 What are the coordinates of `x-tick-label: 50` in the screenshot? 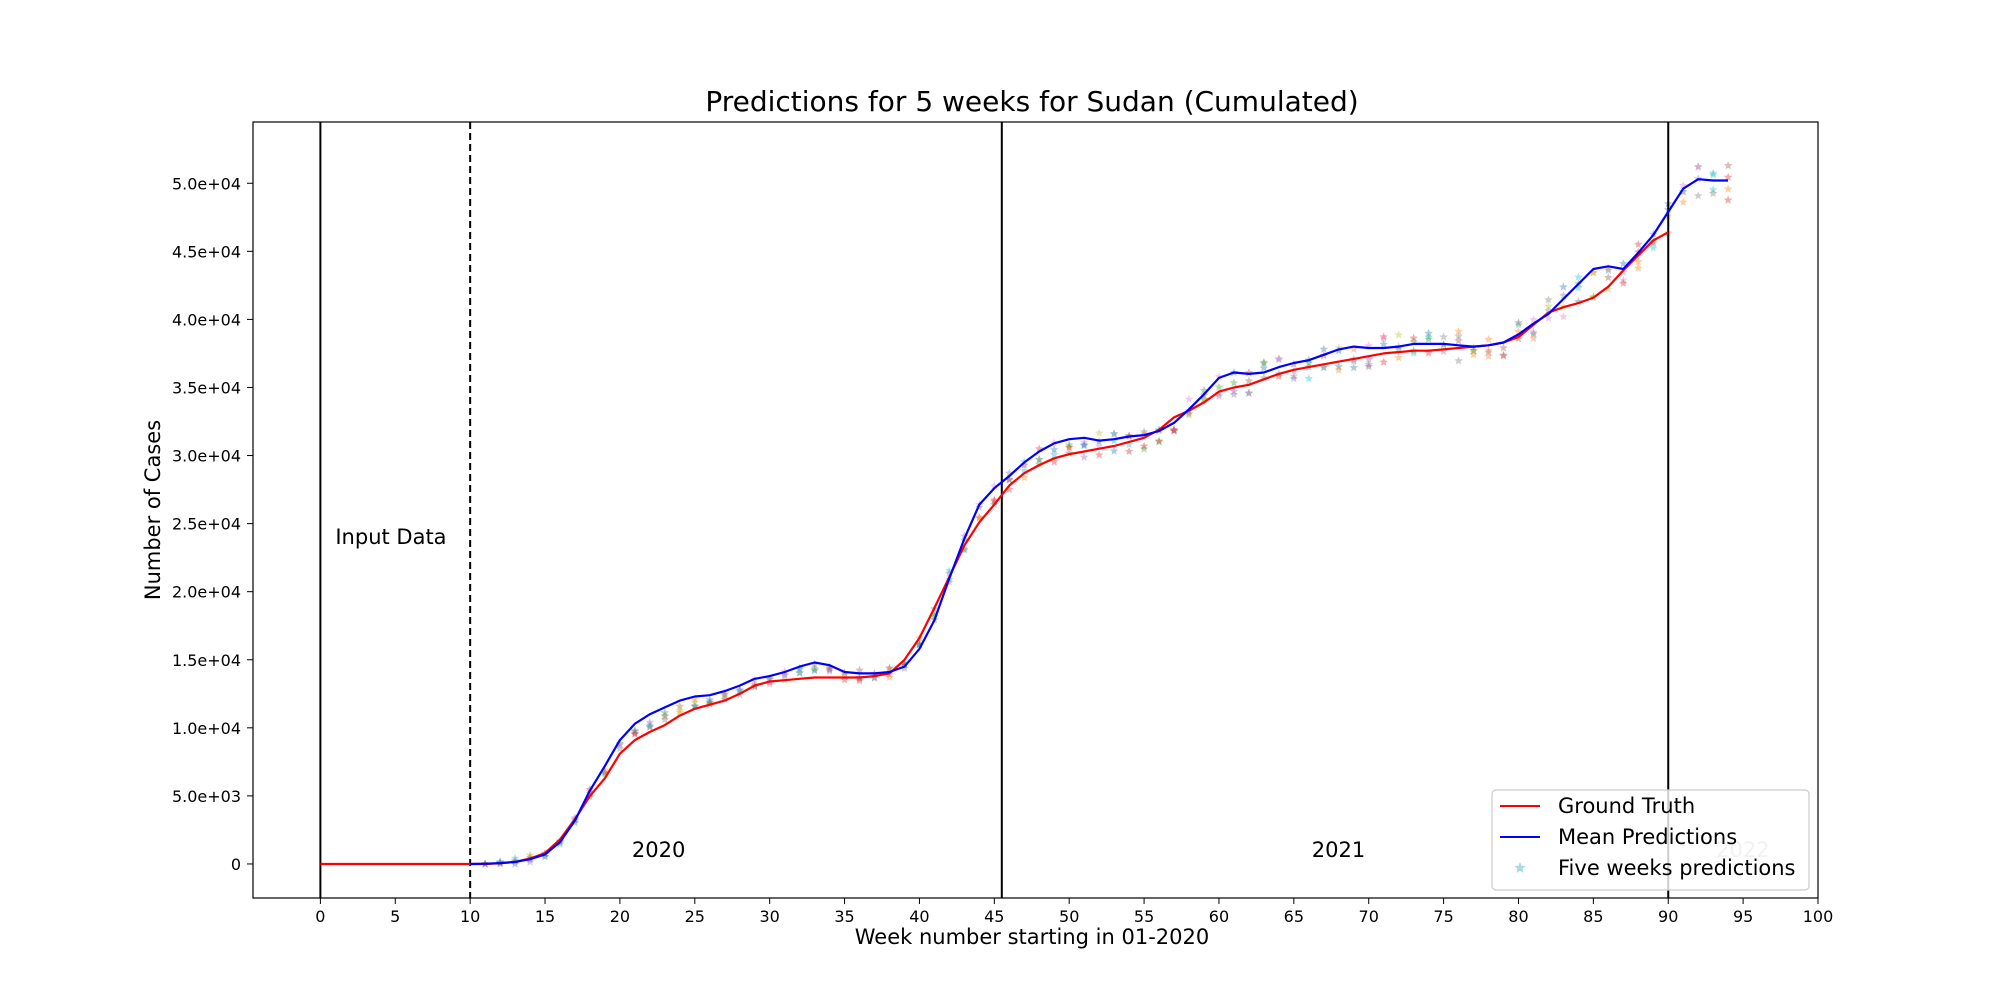 It's located at (1069, 916).